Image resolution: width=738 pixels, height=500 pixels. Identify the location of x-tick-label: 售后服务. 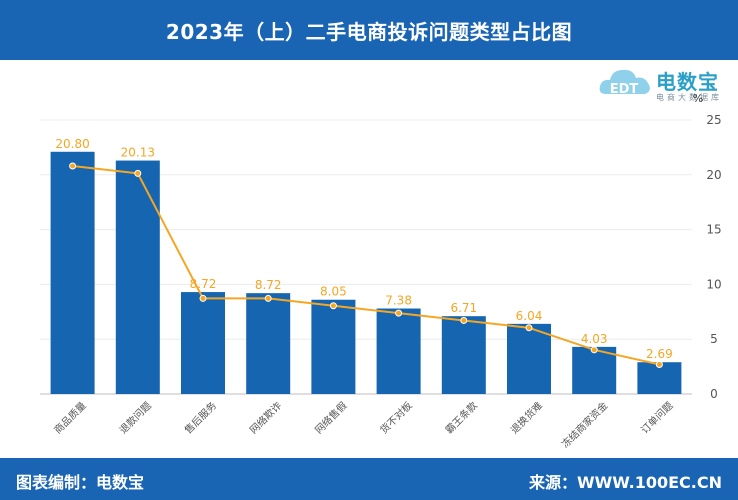
(200, 417).